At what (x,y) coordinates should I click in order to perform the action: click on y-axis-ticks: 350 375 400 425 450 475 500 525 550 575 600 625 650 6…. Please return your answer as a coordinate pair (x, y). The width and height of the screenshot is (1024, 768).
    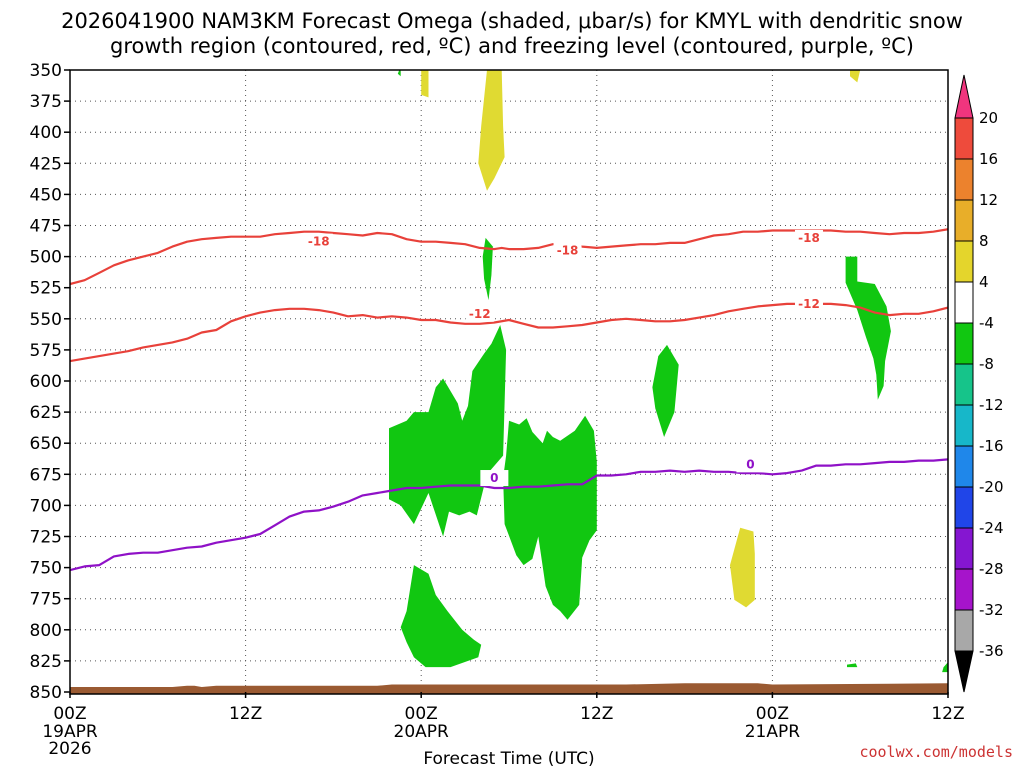
    Looking at the image, I should click on (50, 382).